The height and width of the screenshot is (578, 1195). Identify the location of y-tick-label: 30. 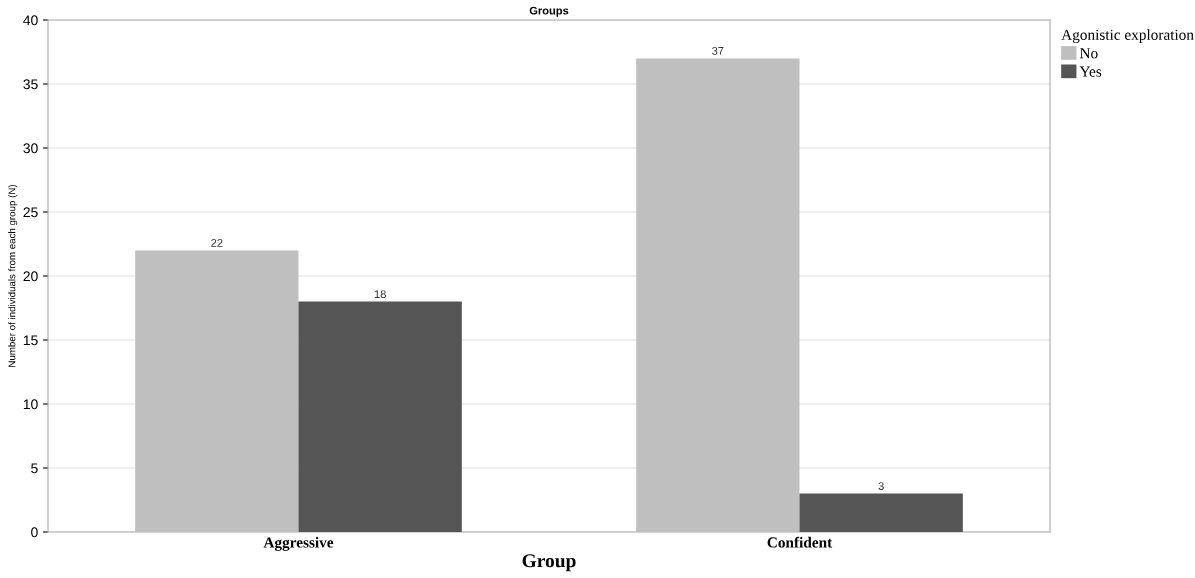
(30, 148).